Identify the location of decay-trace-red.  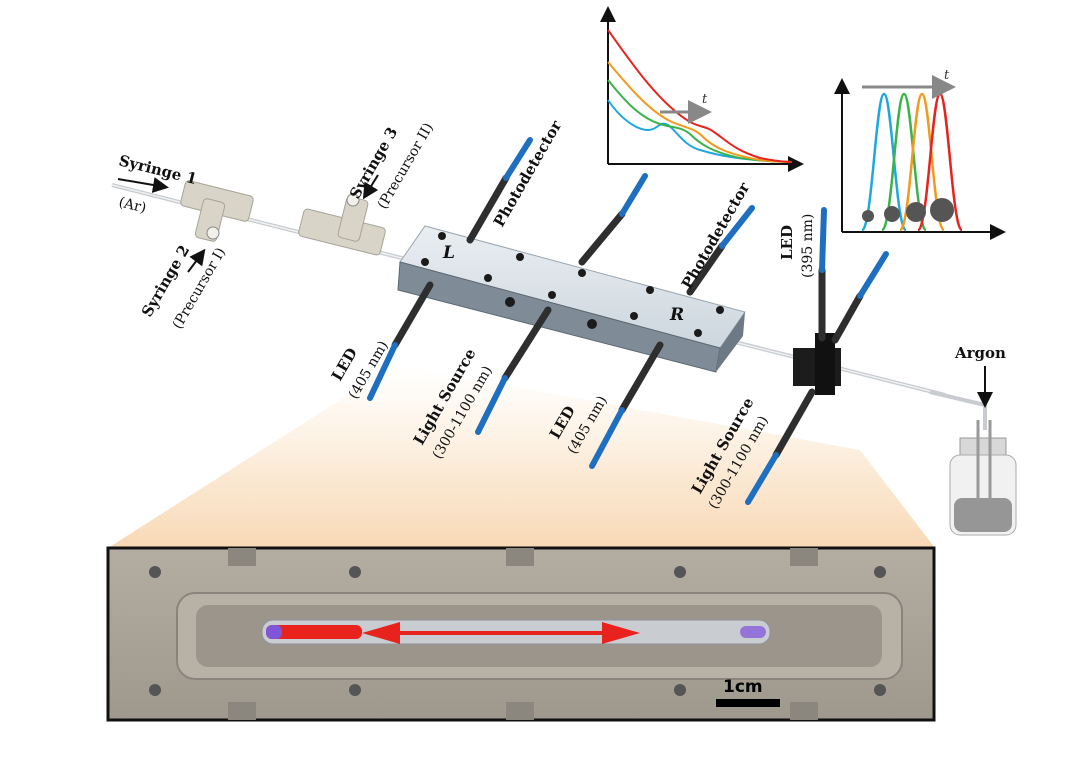
(700, 96).